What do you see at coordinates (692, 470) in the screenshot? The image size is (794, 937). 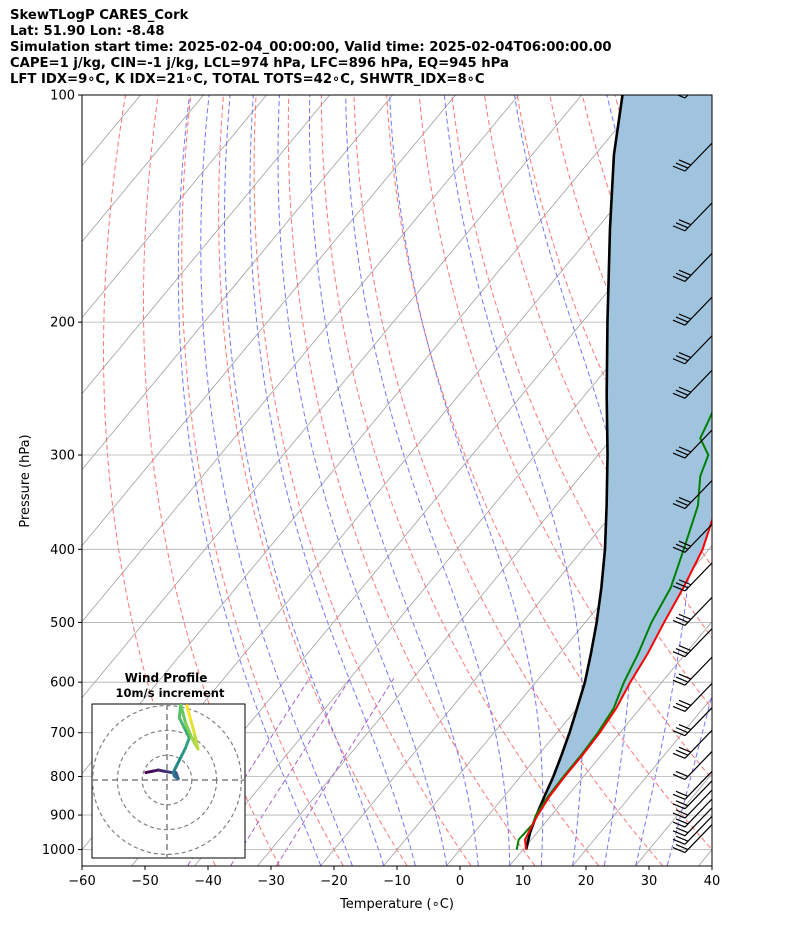 I see `wind-barbs` at bounding box center [692, 470].